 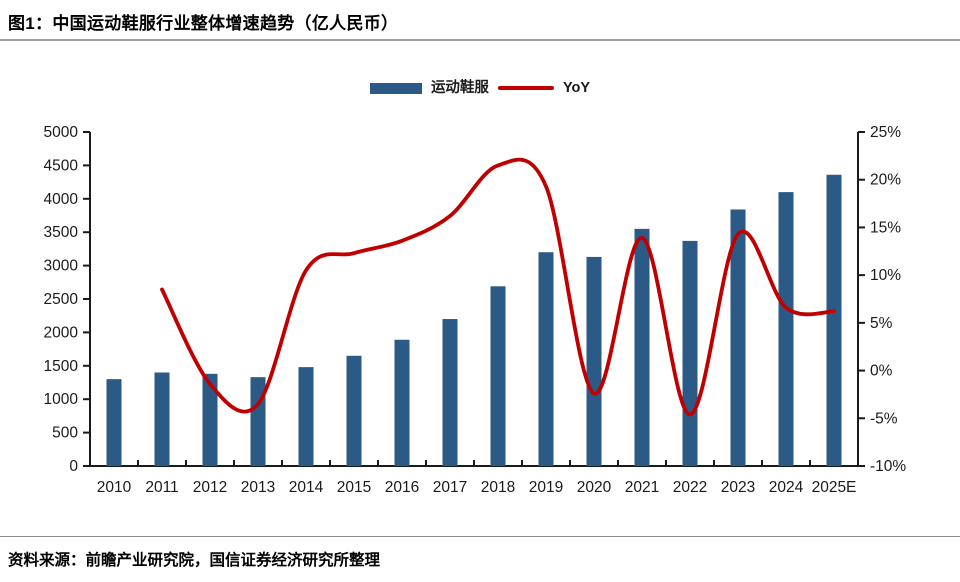 What do you see at coordinates (690, 487) in the screenshot?
I see `x-axis-label: 2022` at bounding box center [690, 487].